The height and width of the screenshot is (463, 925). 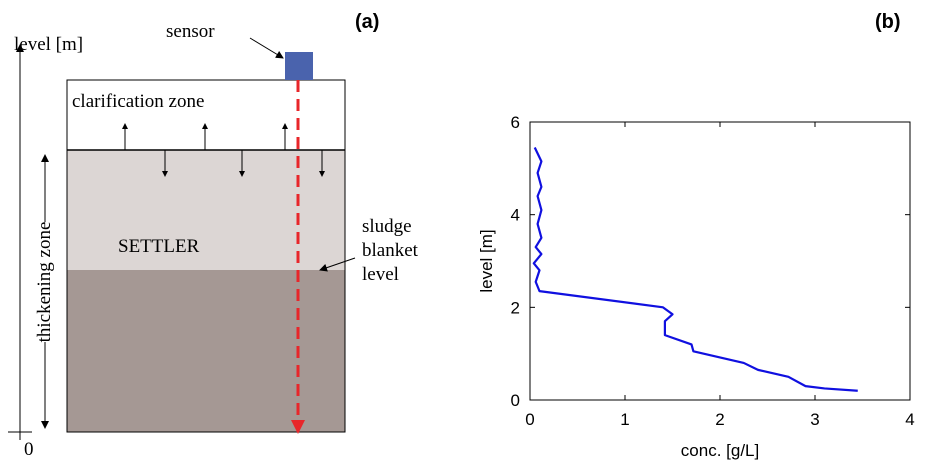 I want to click on upper-thickening, so click(x=206, y=210).